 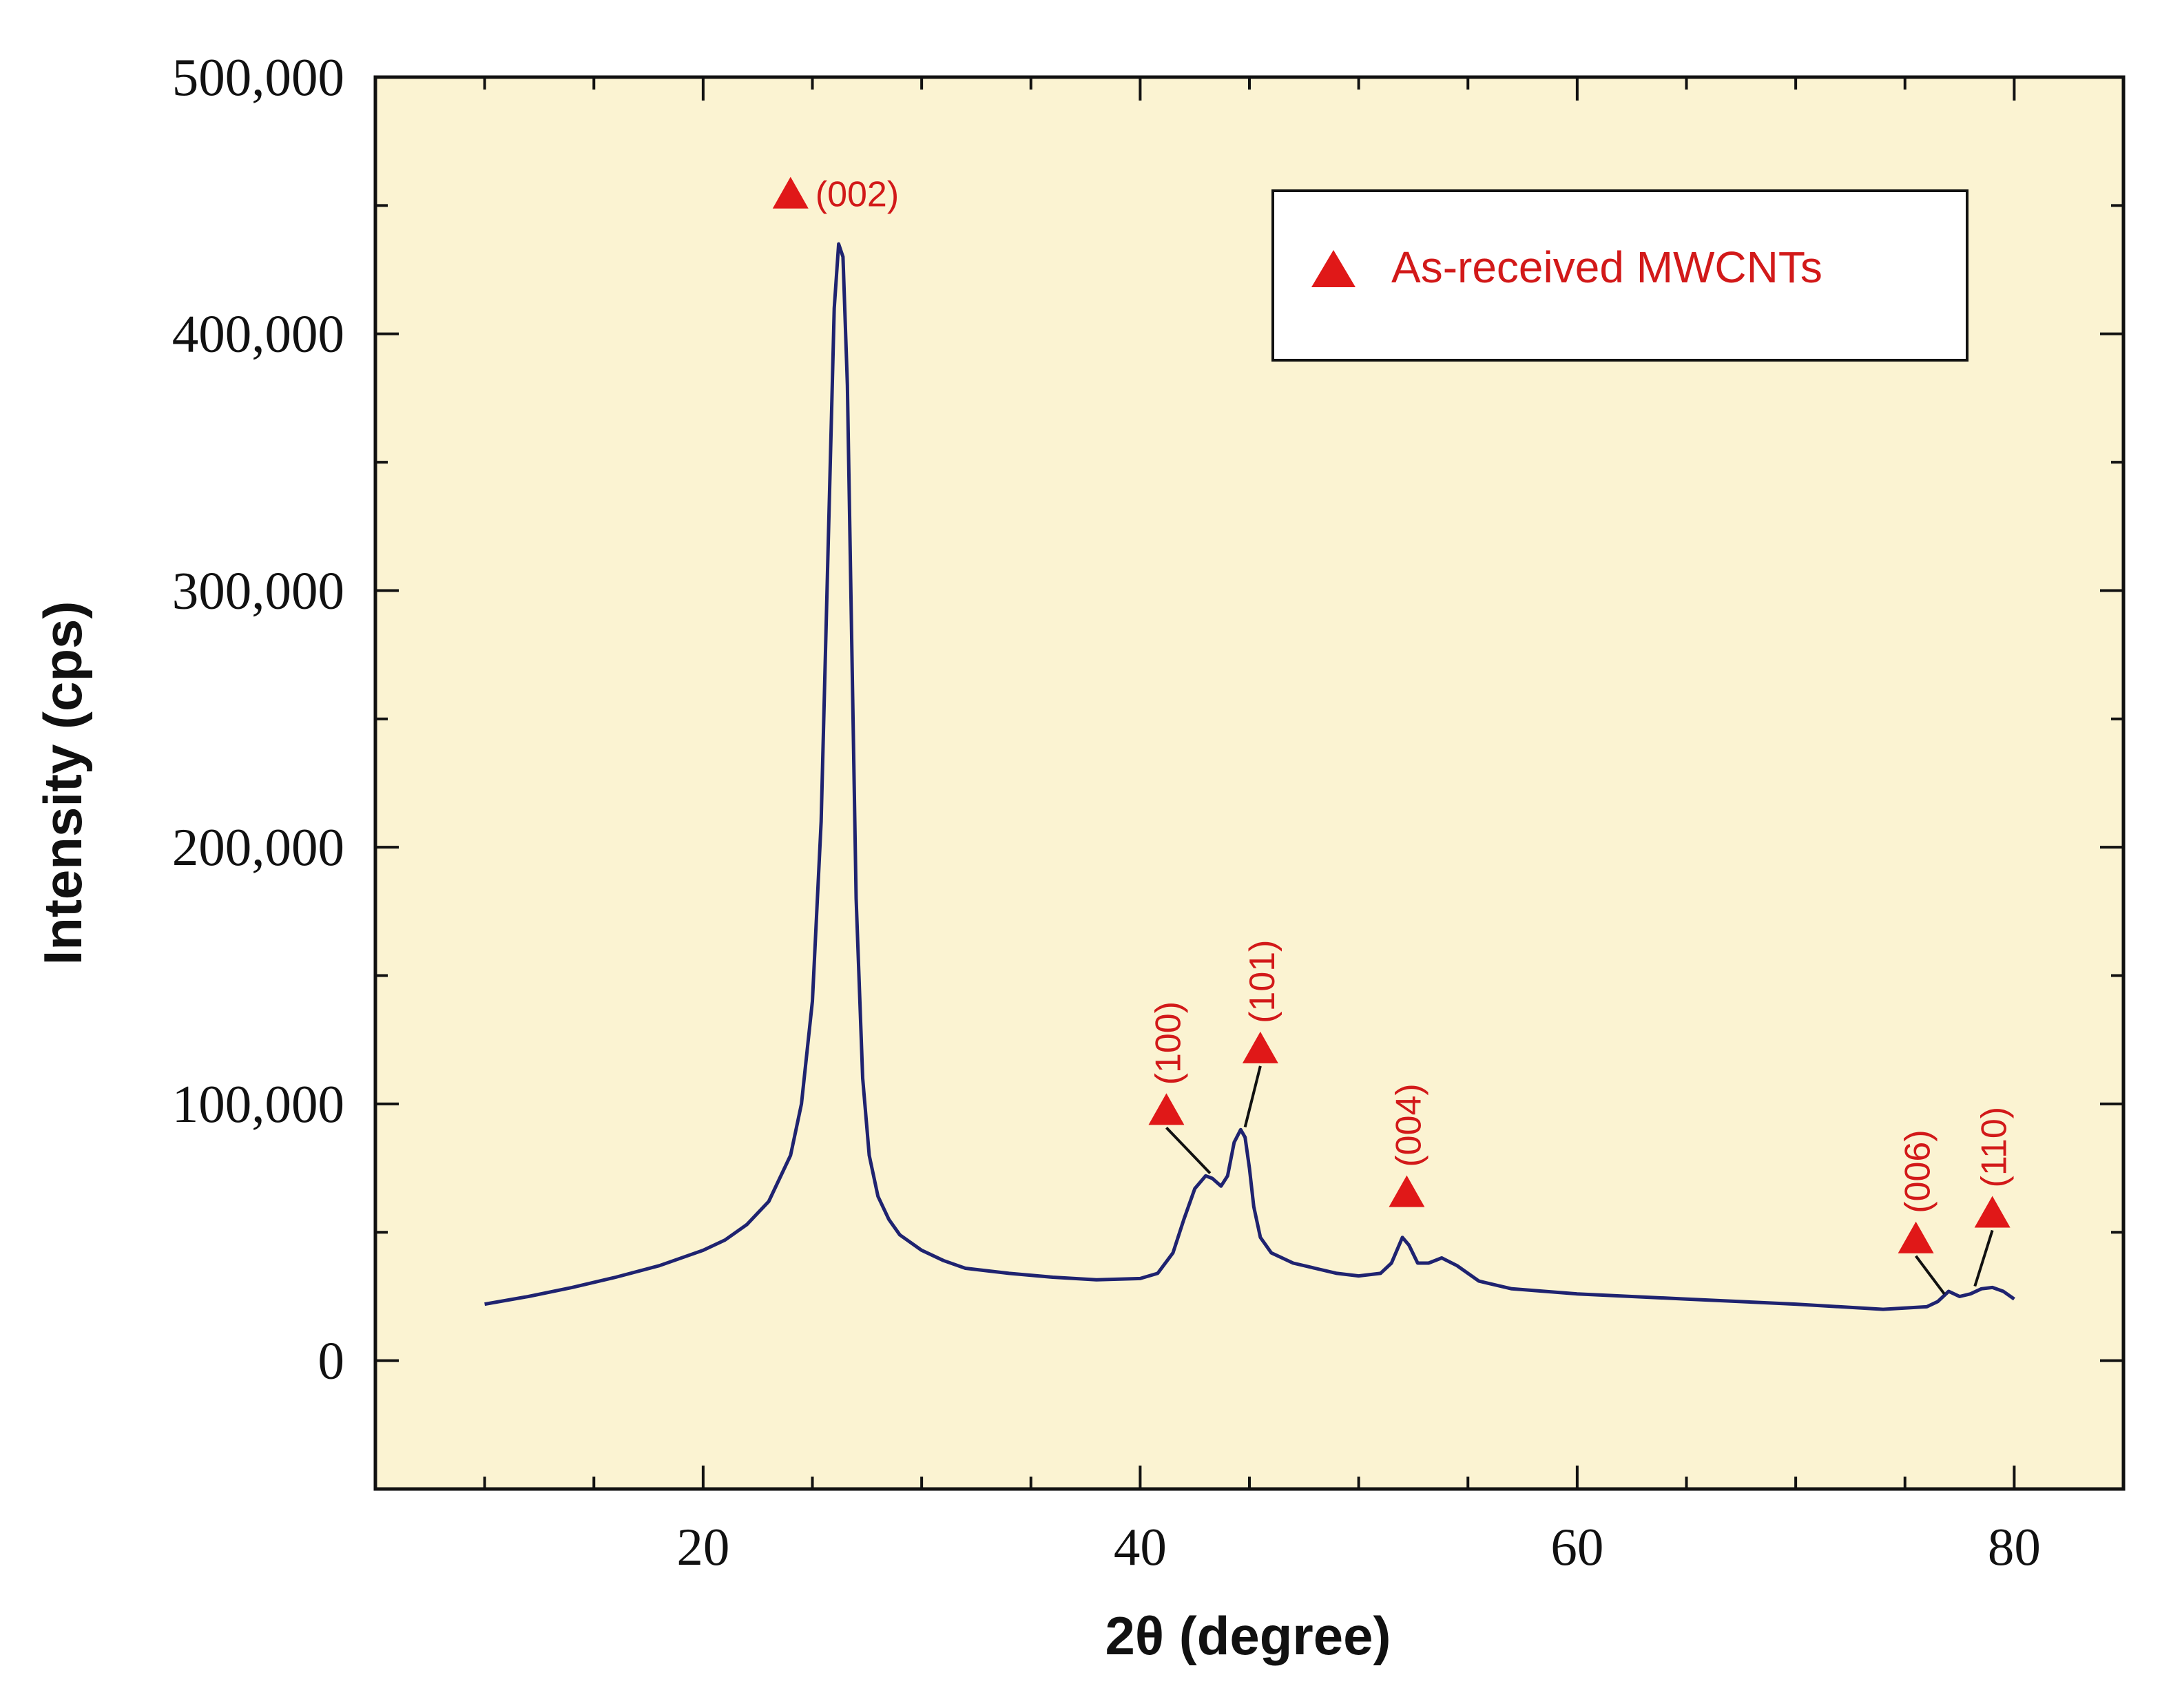 What do you see at coordinates (702, 1546) in the screenshot?
I see `x-tick-label: 20` at bounding box center [702, 1546].